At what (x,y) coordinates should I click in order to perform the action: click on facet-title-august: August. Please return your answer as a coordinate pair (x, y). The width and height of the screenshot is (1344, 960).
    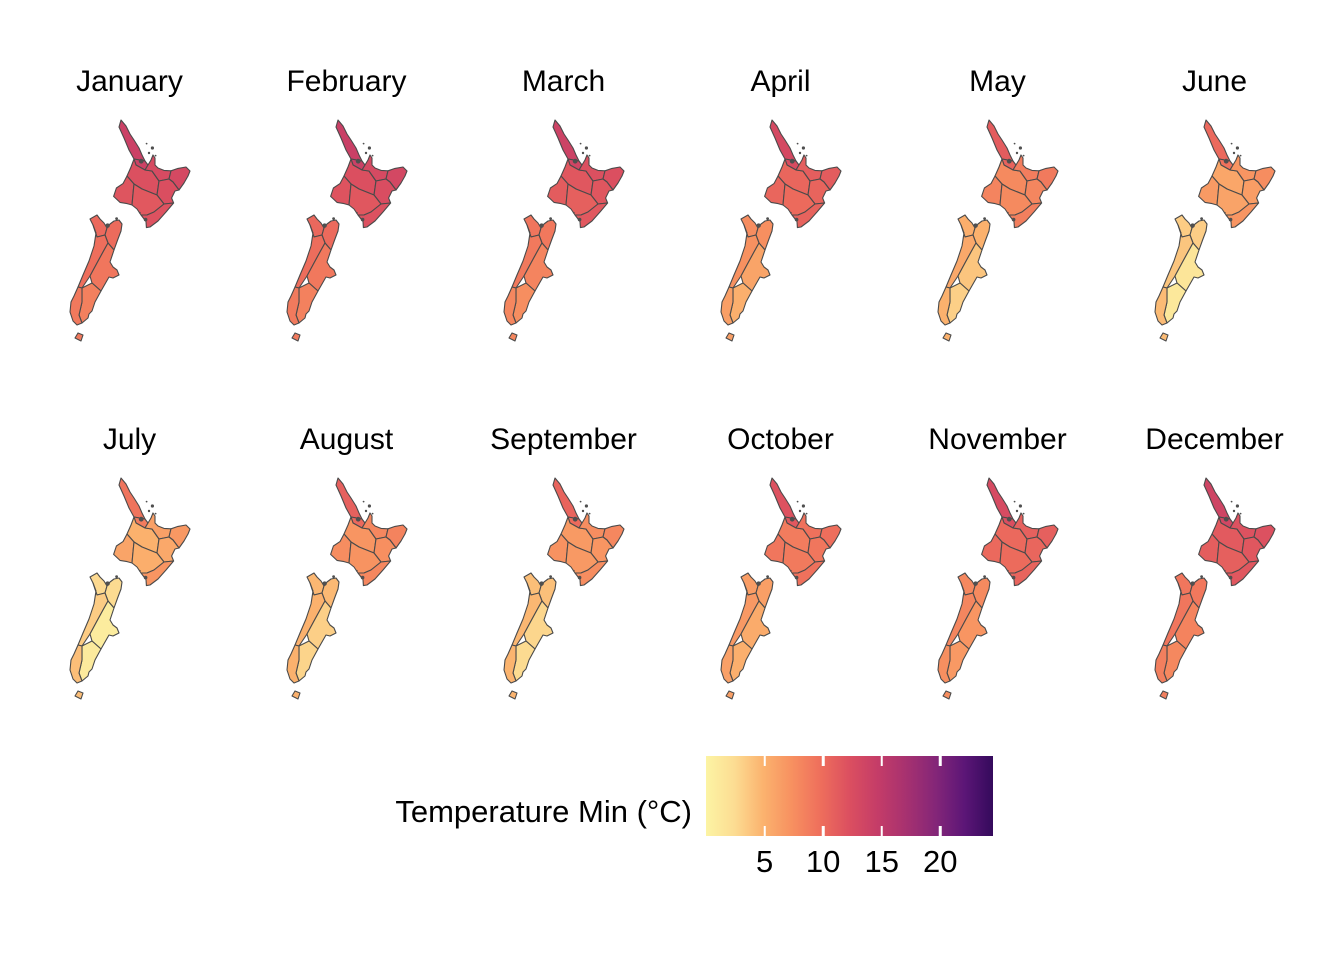
    Looking at the image, I should click on (346, 439).